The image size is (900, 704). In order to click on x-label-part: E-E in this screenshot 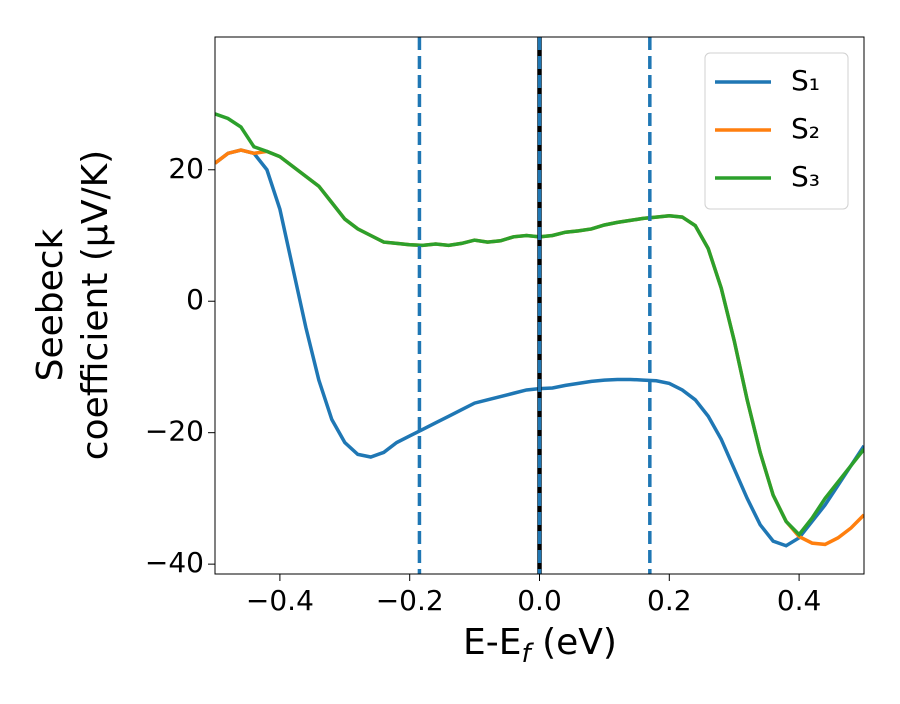, I will do `click(492, 642)`.